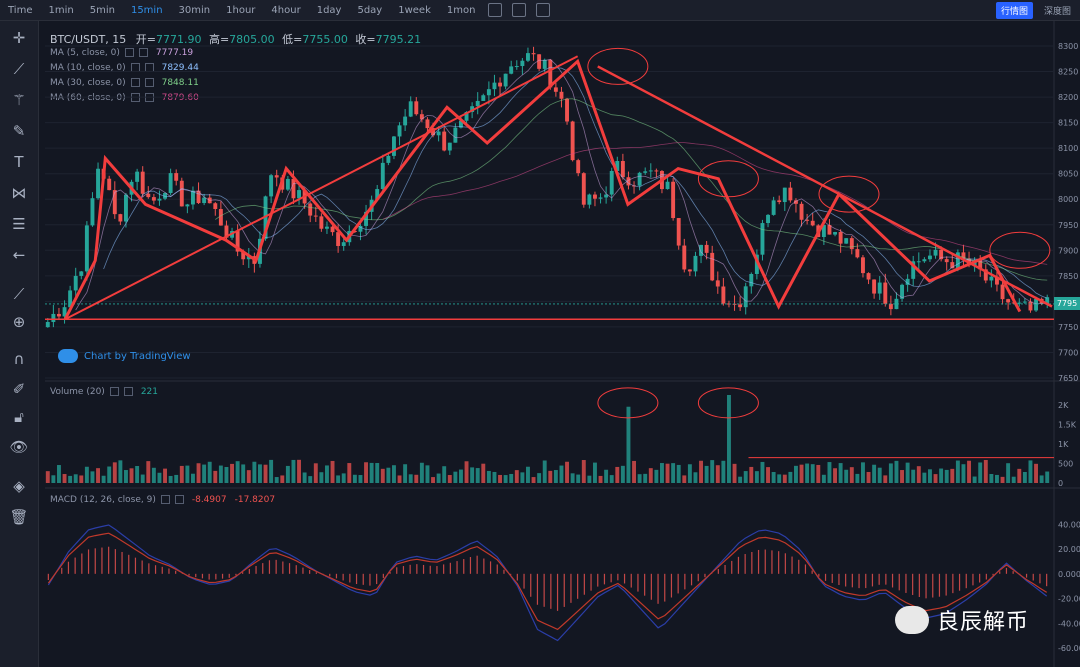 The width and height of the screenshot is (1080, 667). I want to click on drawing-toolbar: ✛ ⟋ ⚚ ✎ T ⋈ ☰ ← ⟋ ⊕ ∩ ✐ 🔓︎ 👁︎ ◈ 🗑︎, so click(19, 344).